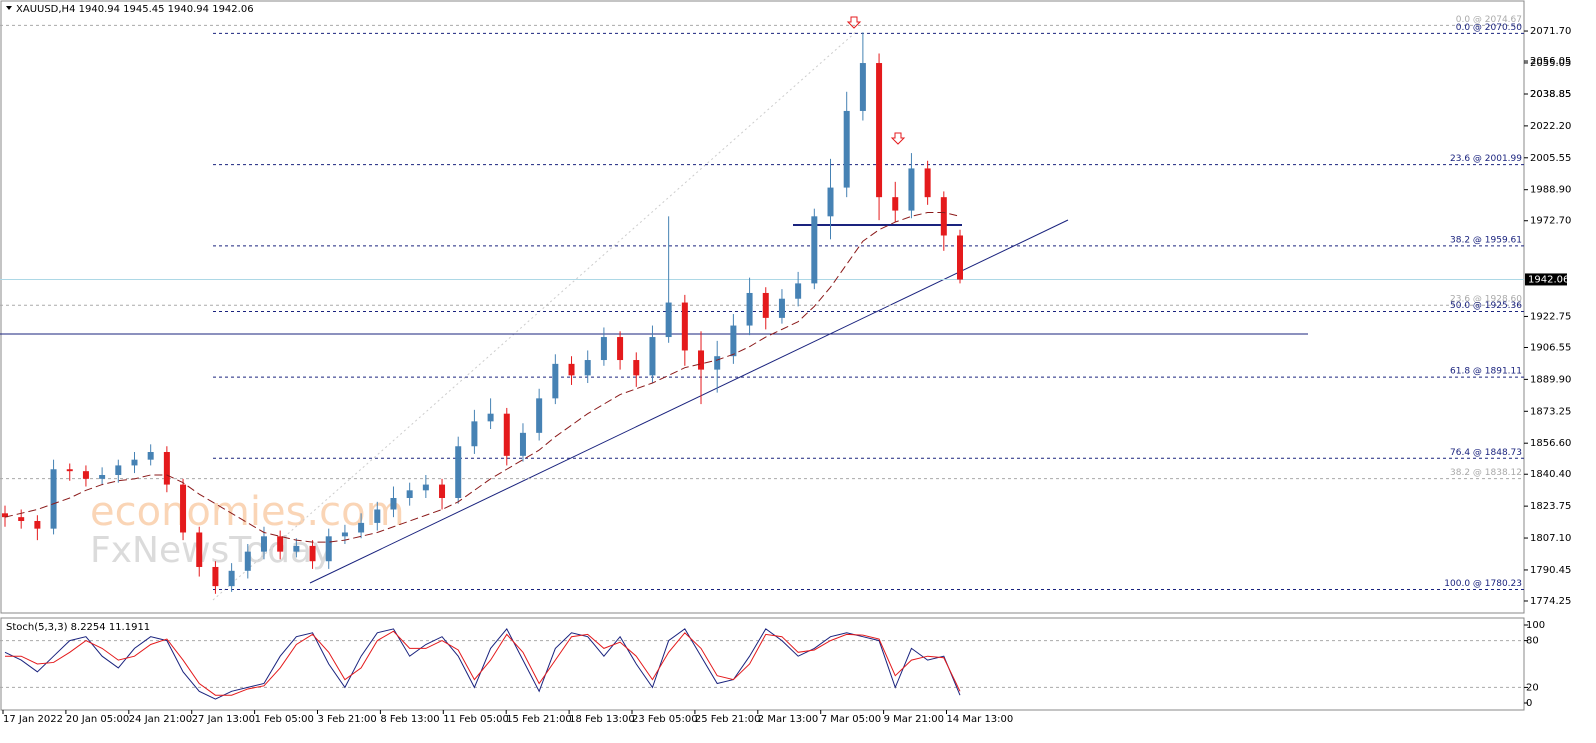 This screenshot has height=743, width=1596. I want to click on fib-label: 50.0 @ 1925.36, so click(1486, 306).